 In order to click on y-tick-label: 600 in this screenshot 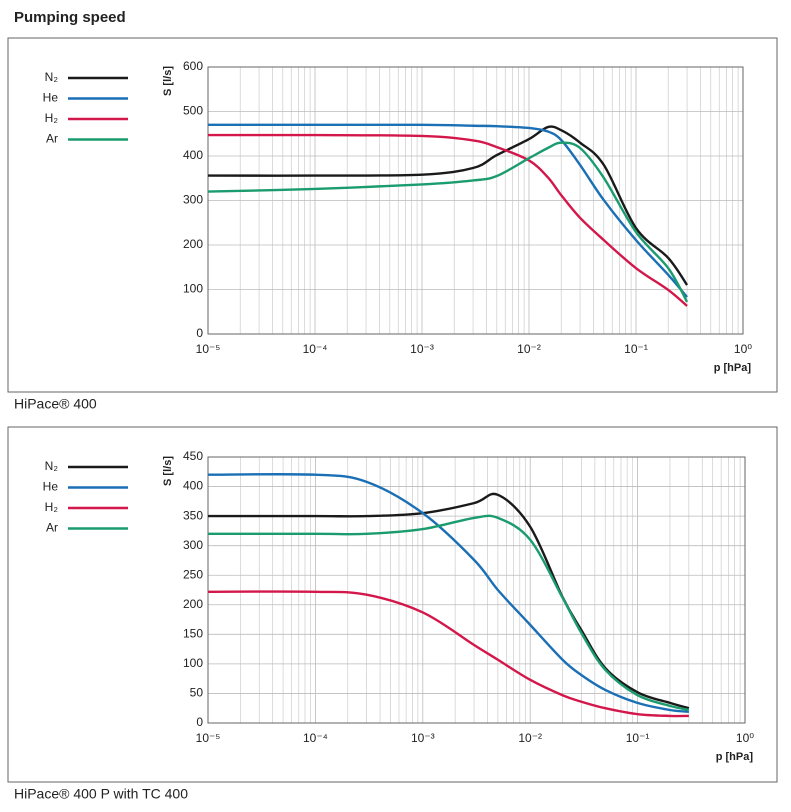, I will do `click(193, 66)`.